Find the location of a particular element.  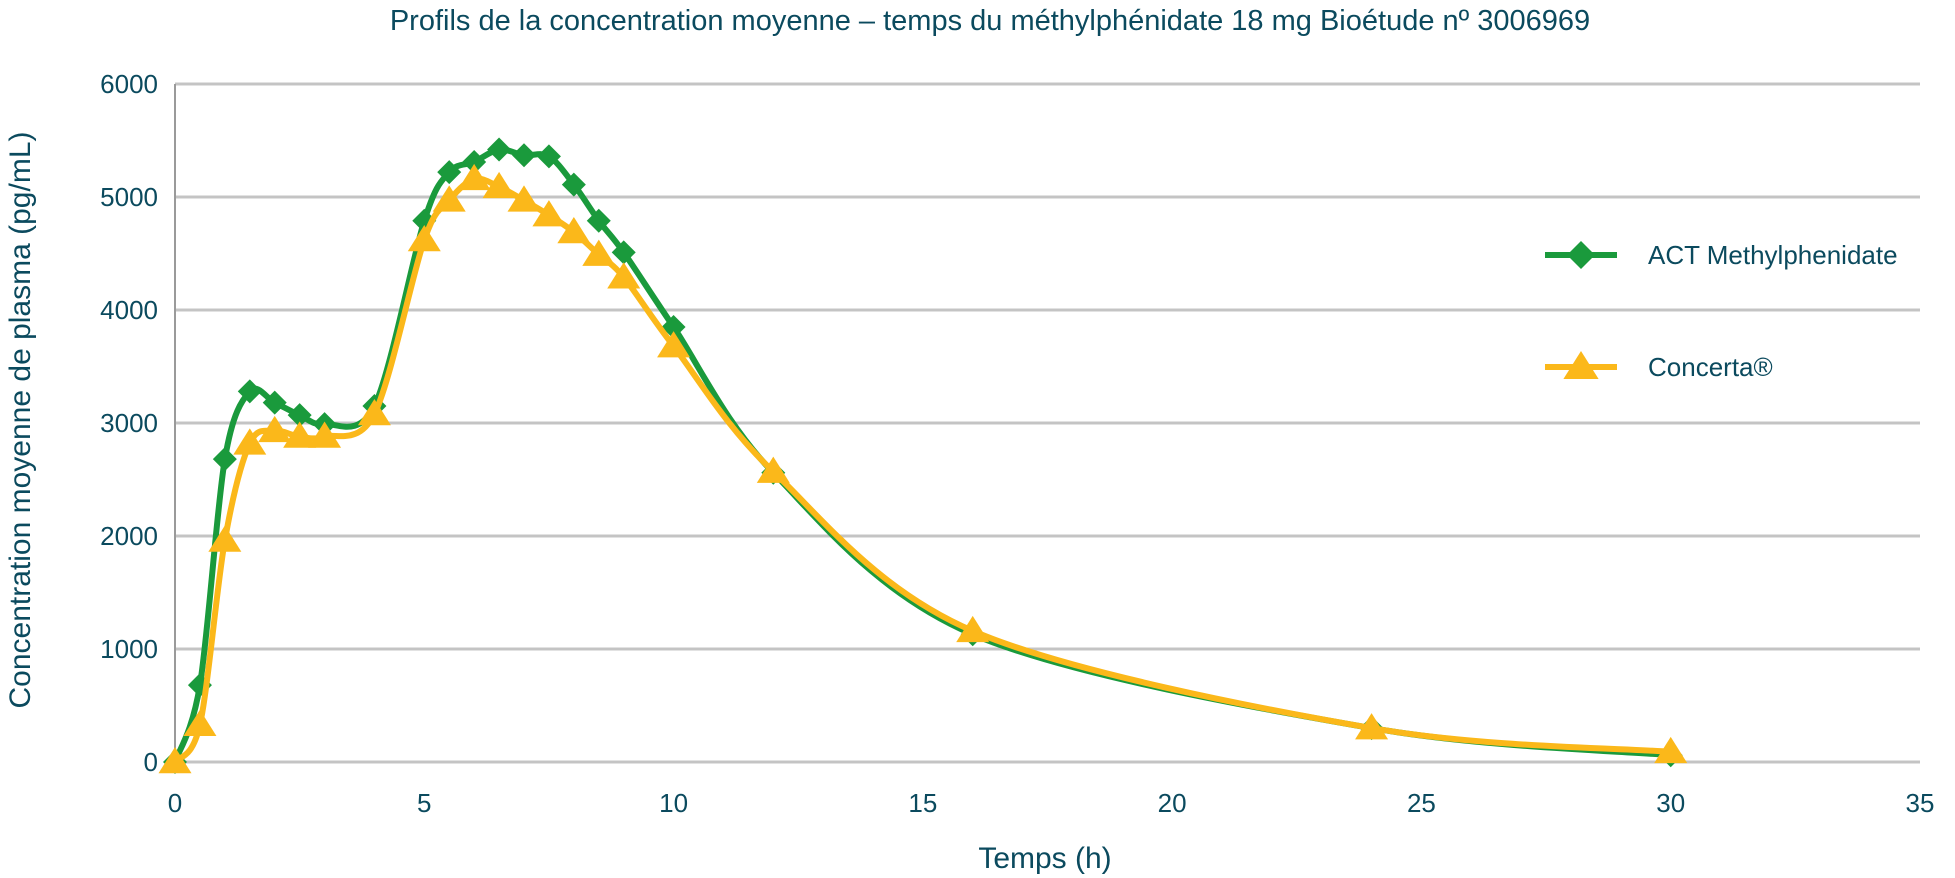

x-tick-label: 5 is located at coordinates (424, 803).